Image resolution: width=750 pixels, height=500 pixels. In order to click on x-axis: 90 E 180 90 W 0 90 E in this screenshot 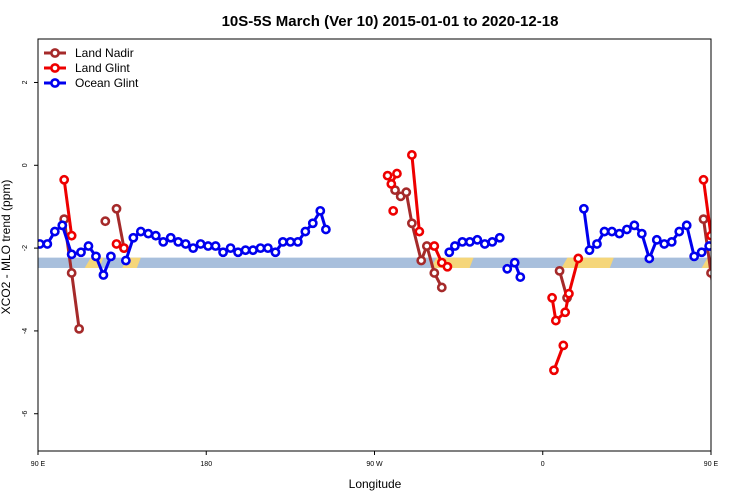, I will do `click(375, 459)`.